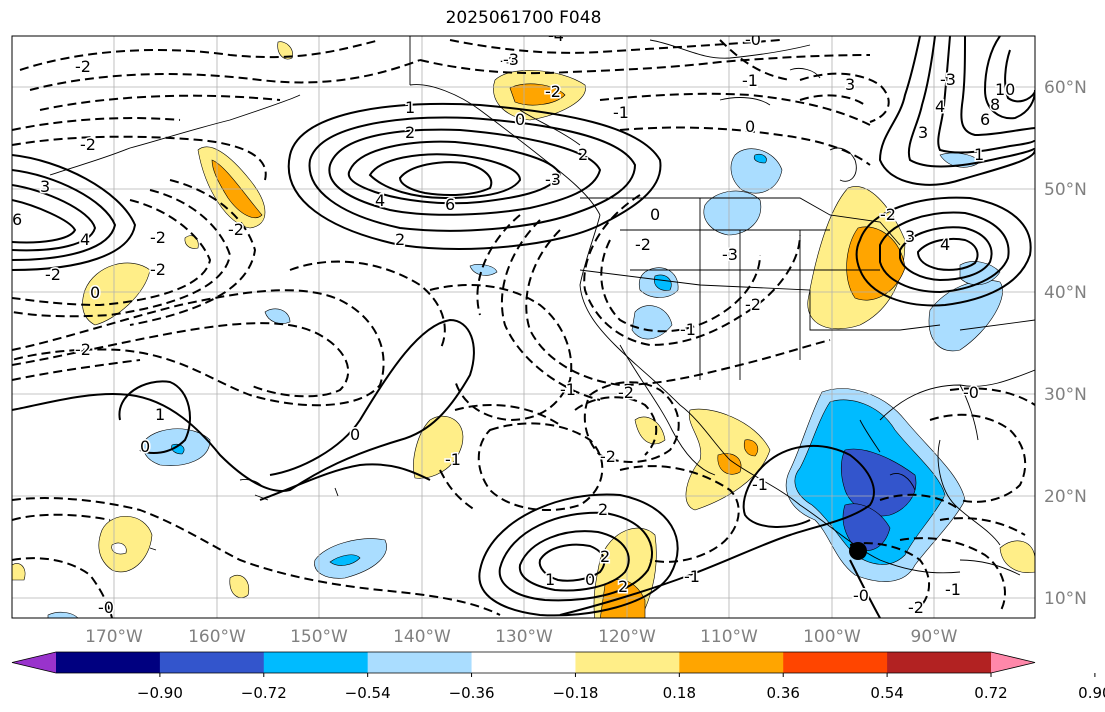 The image size is (1105, 712). I want to click on lat-label: 30°N, so click(1065, 395).